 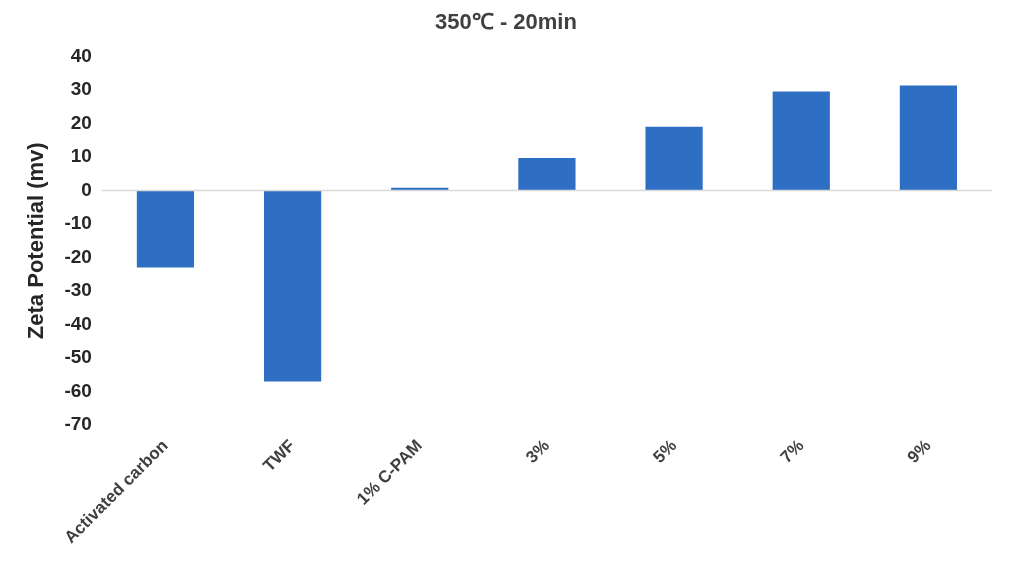 What do you see at coordinates (78, 390) in the screenshot?
I see `y-tick-label: -60` at bounding box center [78, 390].